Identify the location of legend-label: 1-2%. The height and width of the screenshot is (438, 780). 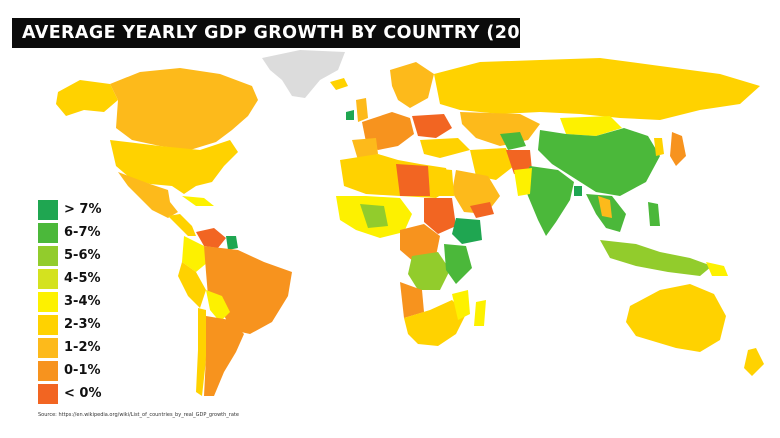
(82, 347).